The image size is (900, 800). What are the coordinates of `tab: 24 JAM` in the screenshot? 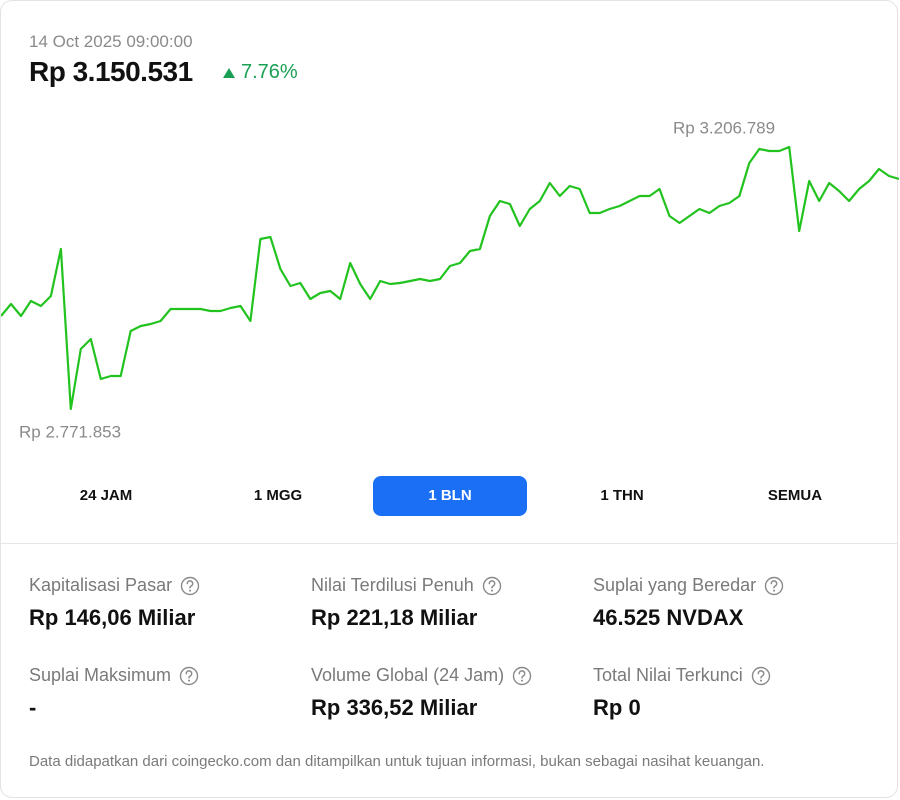 It's located at (106, 495).